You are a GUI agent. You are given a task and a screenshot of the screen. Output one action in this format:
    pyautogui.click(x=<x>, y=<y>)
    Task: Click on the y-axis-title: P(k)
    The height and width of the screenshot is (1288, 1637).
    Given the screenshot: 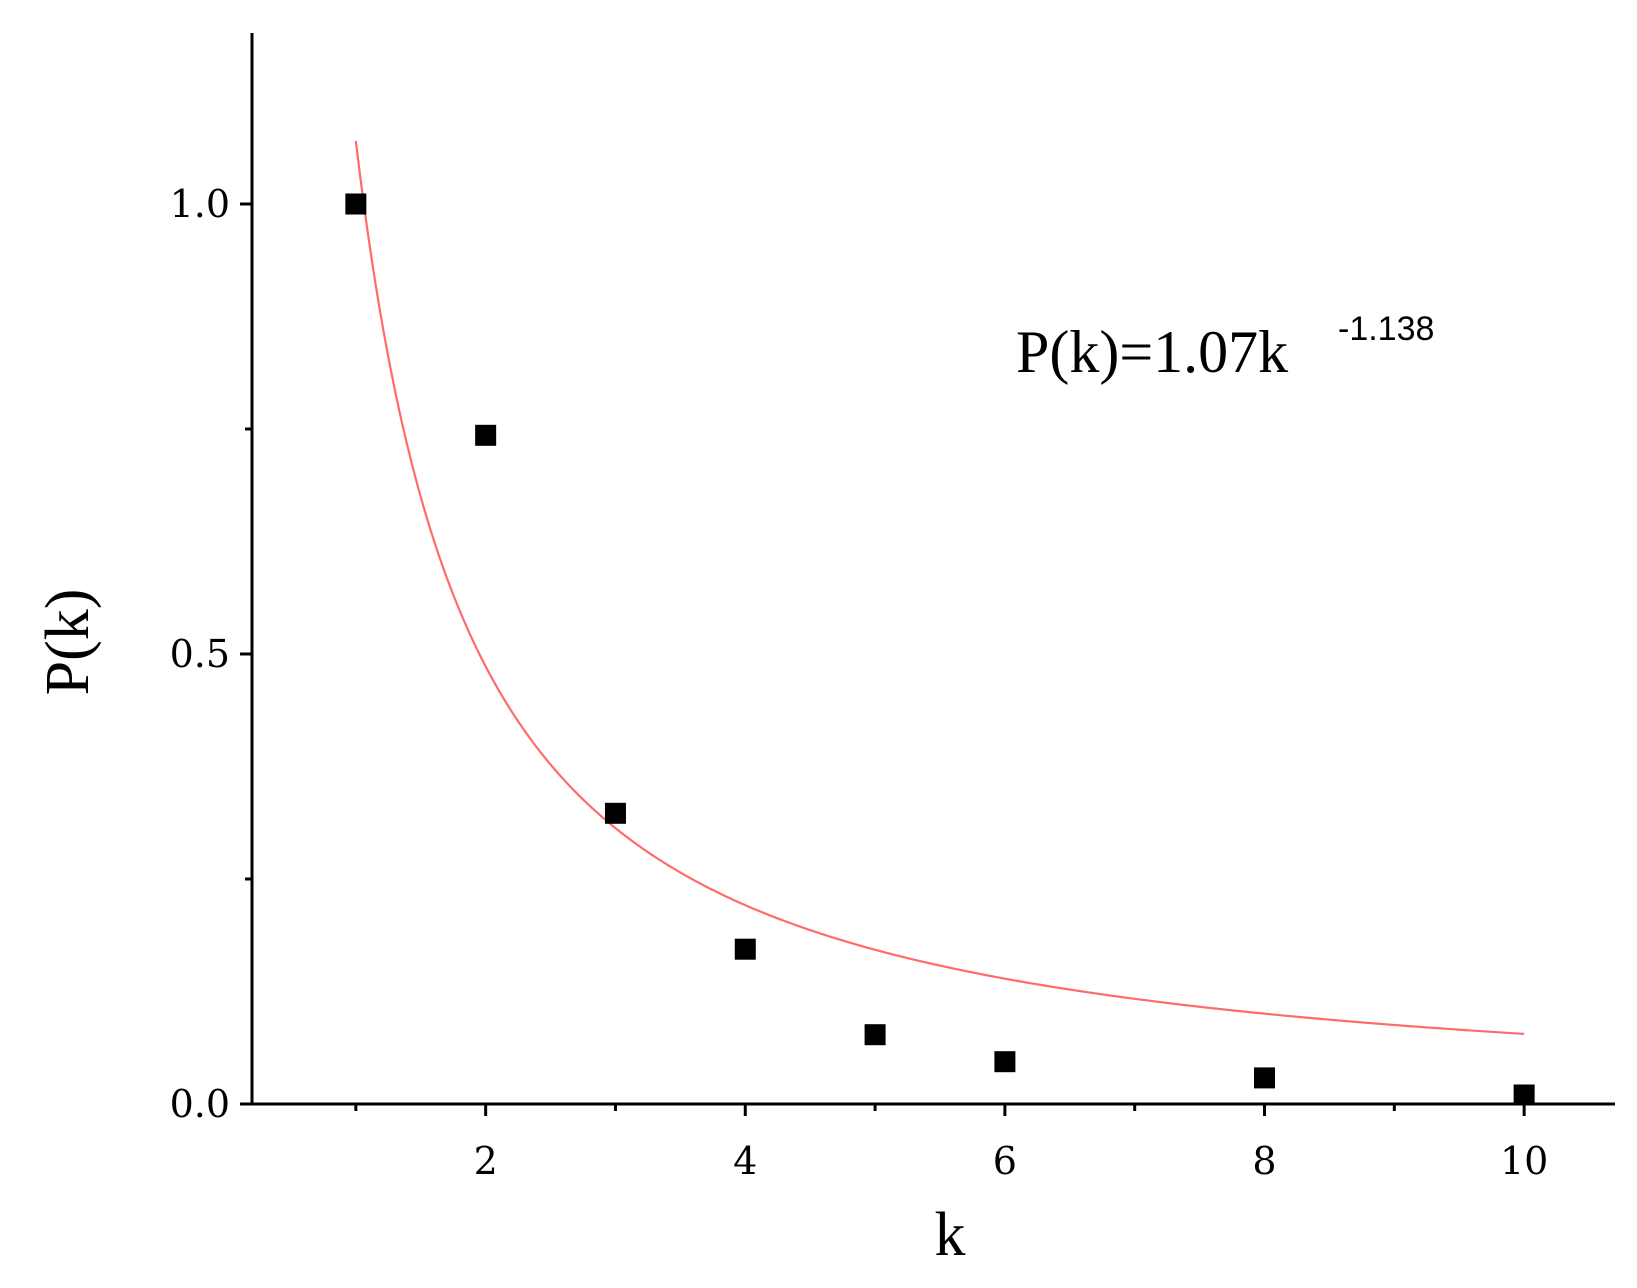 What is the action you would take?
    pyautogui.click(x=68, y=642)
    